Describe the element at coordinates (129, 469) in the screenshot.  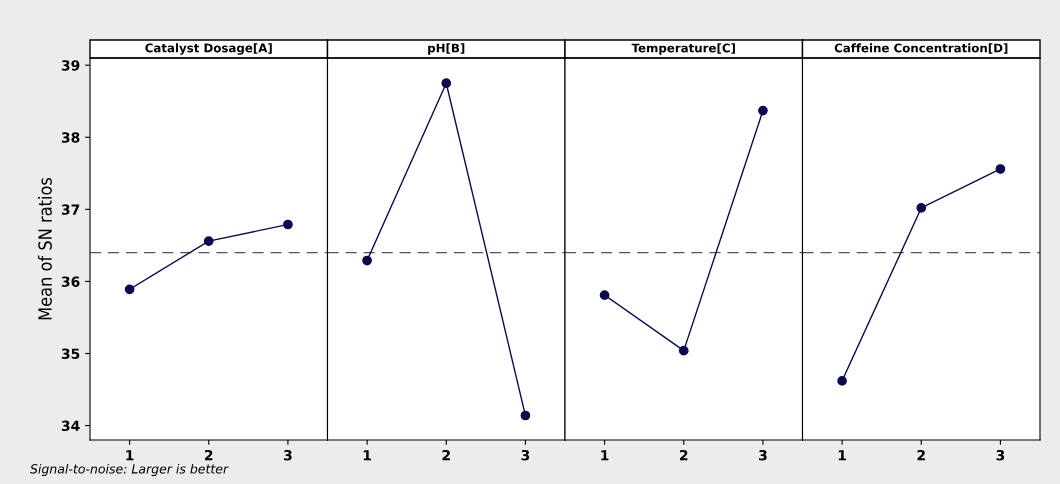
I see `text: Signal-to-noise: Larger is better` at that location.